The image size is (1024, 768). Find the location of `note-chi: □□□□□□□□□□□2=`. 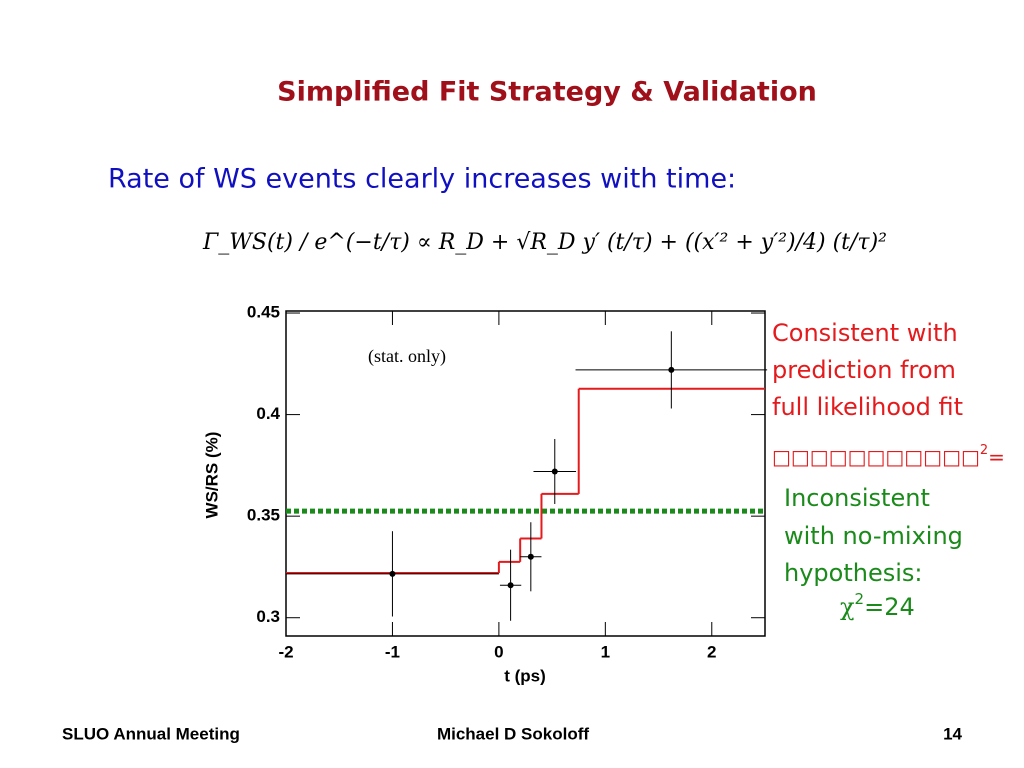

note-chi: □□□□□□□□□□□2= is located at coordinates (888, 456).